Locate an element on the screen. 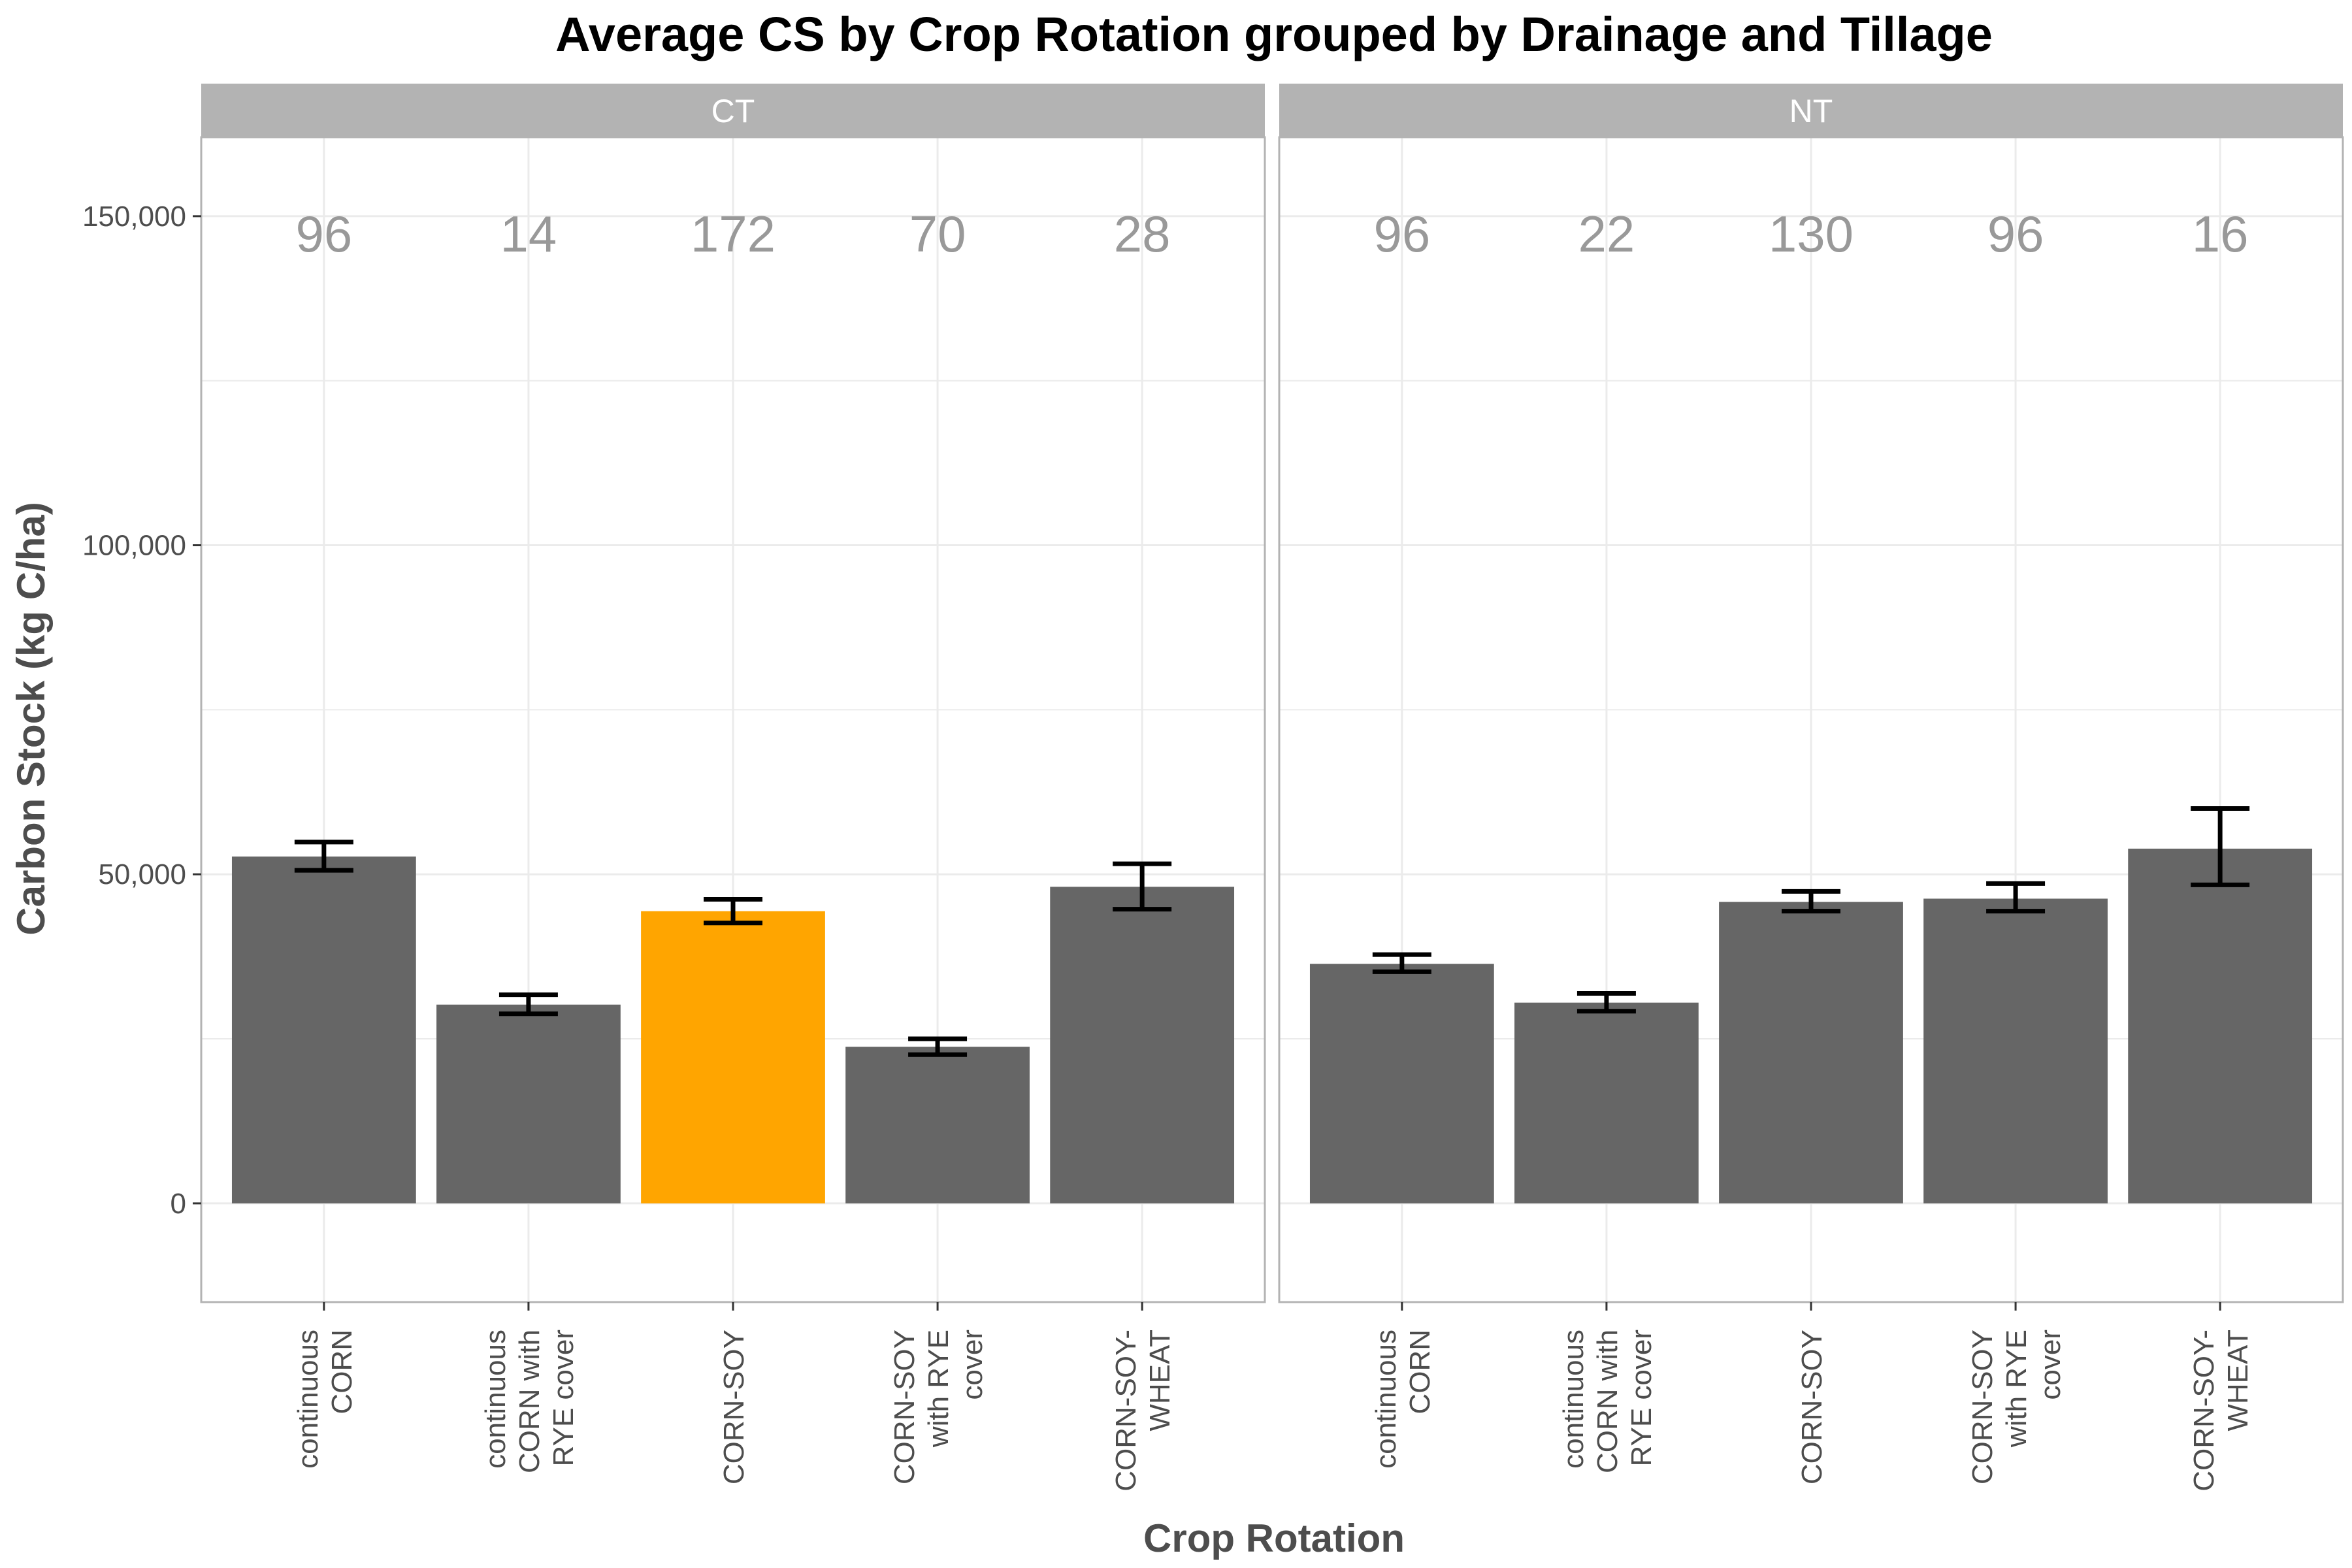  count-label: 22 is located at coordinates (1606, 234).